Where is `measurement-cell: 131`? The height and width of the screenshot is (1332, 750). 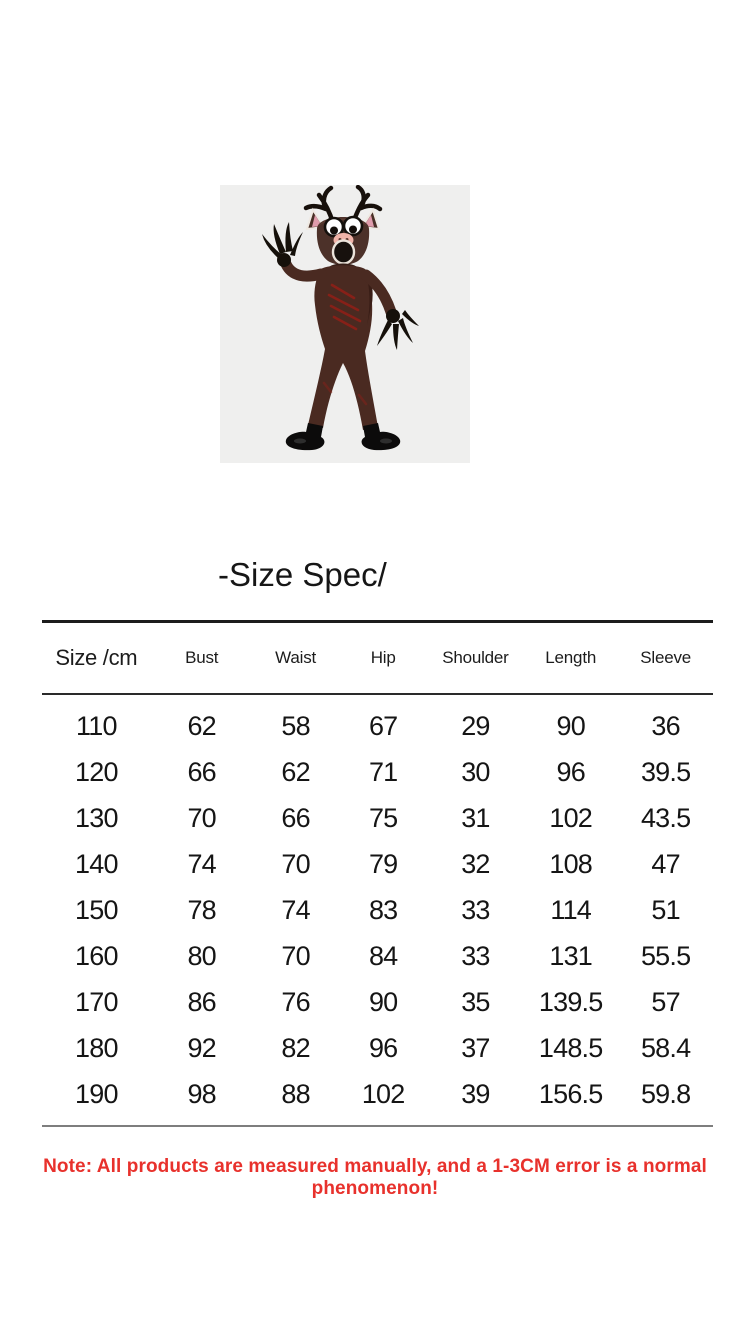 measurement-cell: 131 is located at coordinates (571, 955).